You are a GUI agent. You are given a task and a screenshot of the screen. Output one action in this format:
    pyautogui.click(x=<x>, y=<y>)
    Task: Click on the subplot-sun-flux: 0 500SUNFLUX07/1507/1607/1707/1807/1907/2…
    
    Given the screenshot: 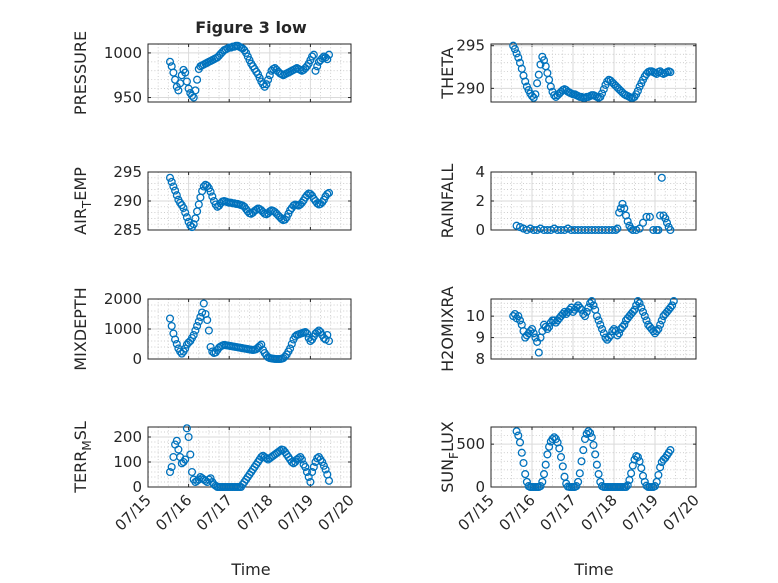 What is the action you would take?
    pyautogui.click(x=570, y=477)
    